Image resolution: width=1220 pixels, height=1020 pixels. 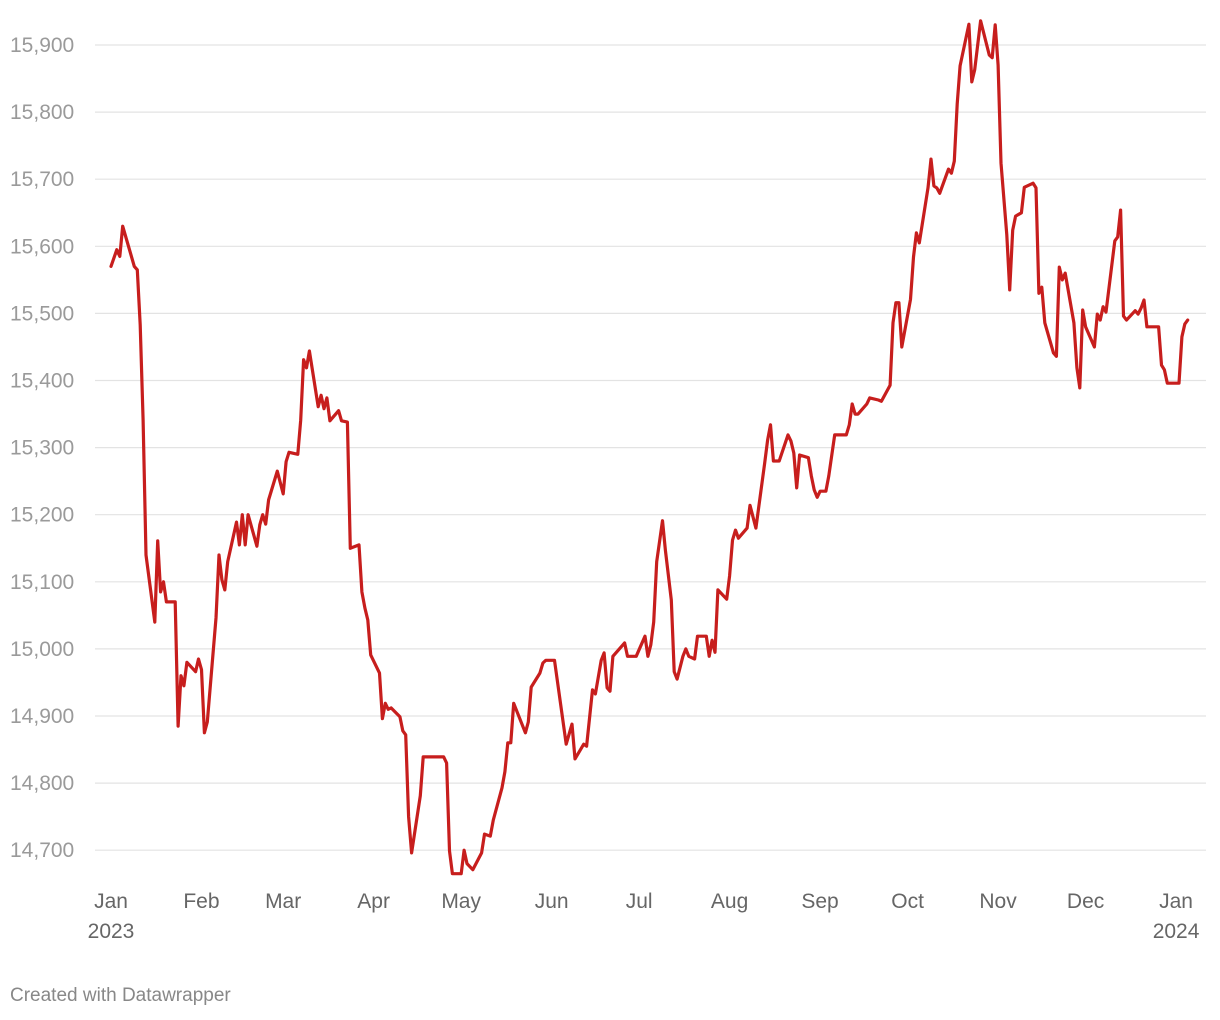 I want to click on y-tick-label: 15,400, so click(x=42, y=381).